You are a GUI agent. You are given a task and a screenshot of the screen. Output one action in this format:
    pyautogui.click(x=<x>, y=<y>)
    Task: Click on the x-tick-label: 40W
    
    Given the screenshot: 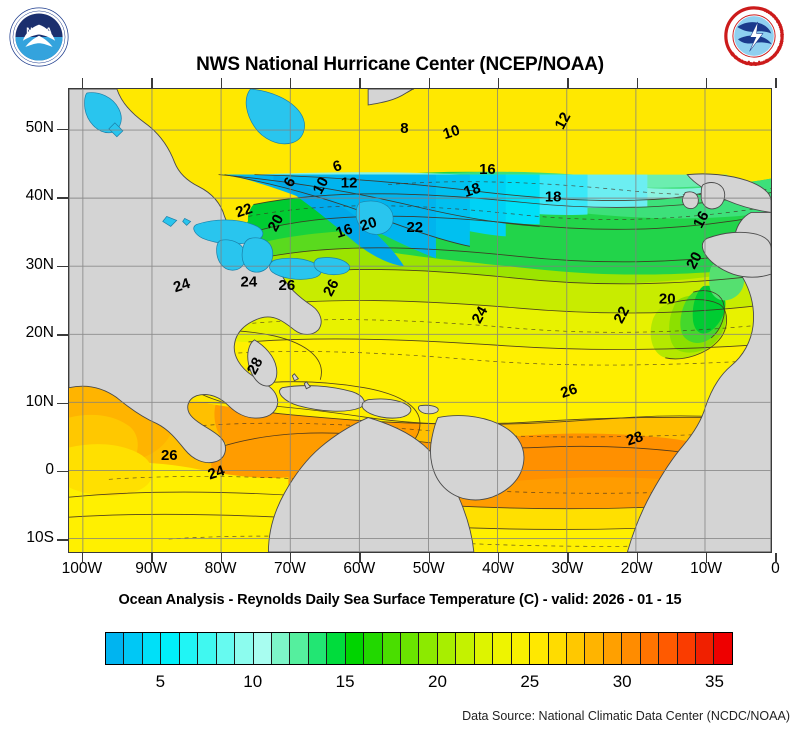 What is the action you would take?
    pyautogui.click(x=498, y=568)
    